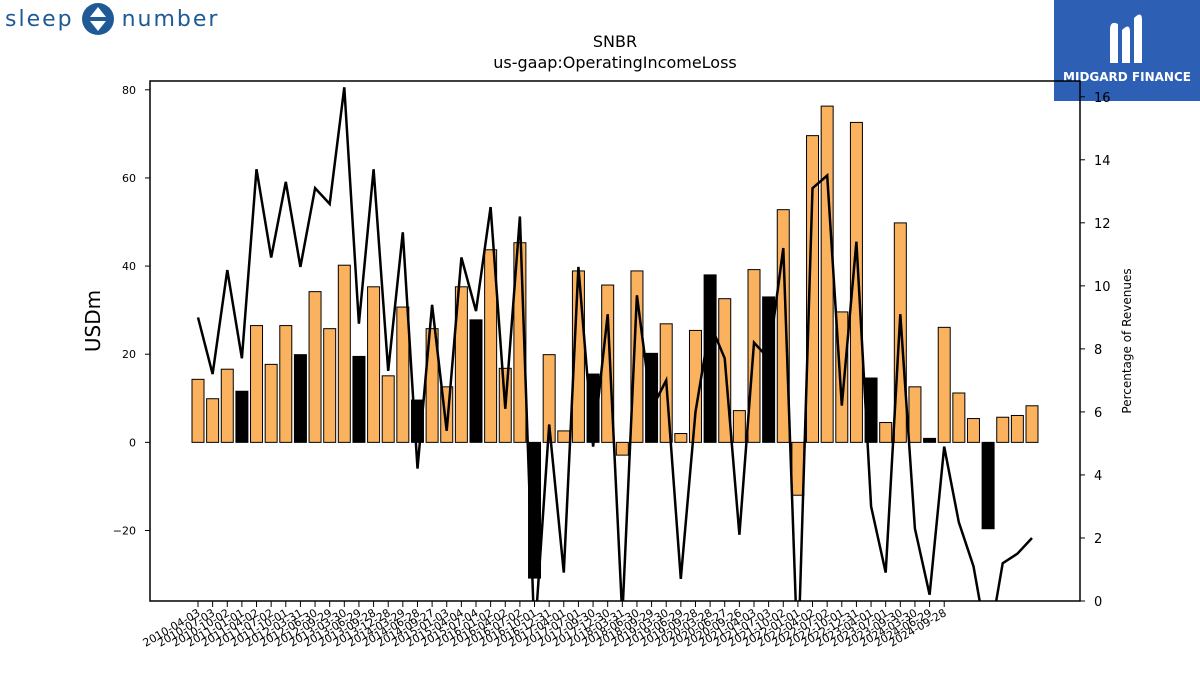 The height and width of the screenshot is (675, 1200). Describe the element at coordinates (1098, 413) in the screenshot. I see `y2-tick-label: 6` at that location.